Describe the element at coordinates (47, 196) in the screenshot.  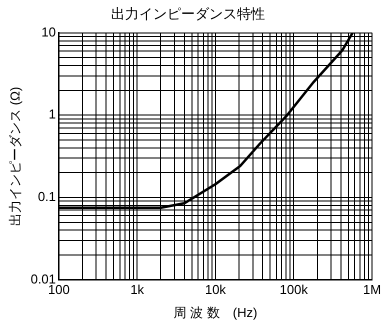
I see `y-tick-label: 0.1` at that location.